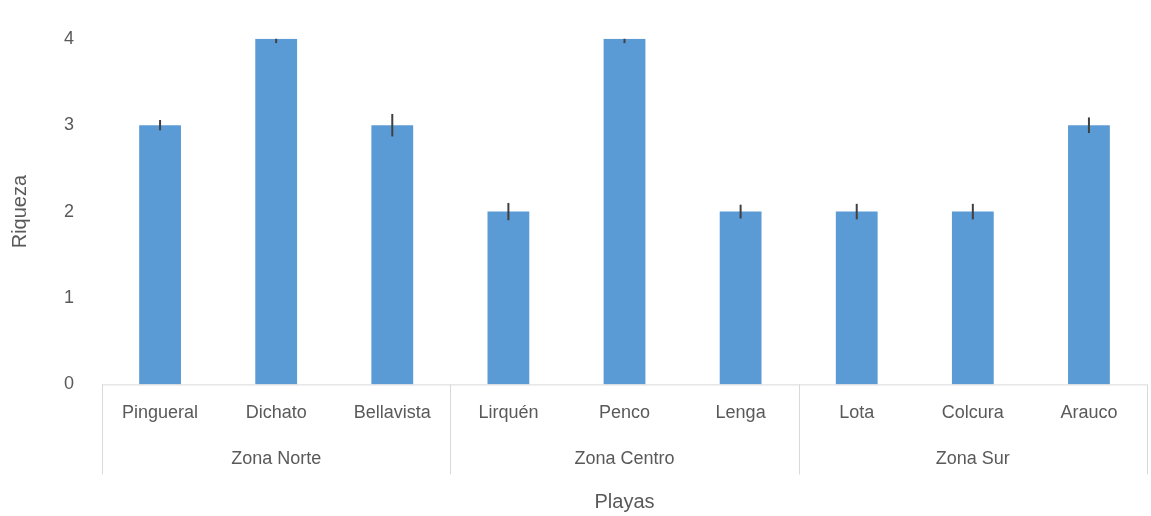  I want to click on x-tick-label: Penco, so click(624, 412).